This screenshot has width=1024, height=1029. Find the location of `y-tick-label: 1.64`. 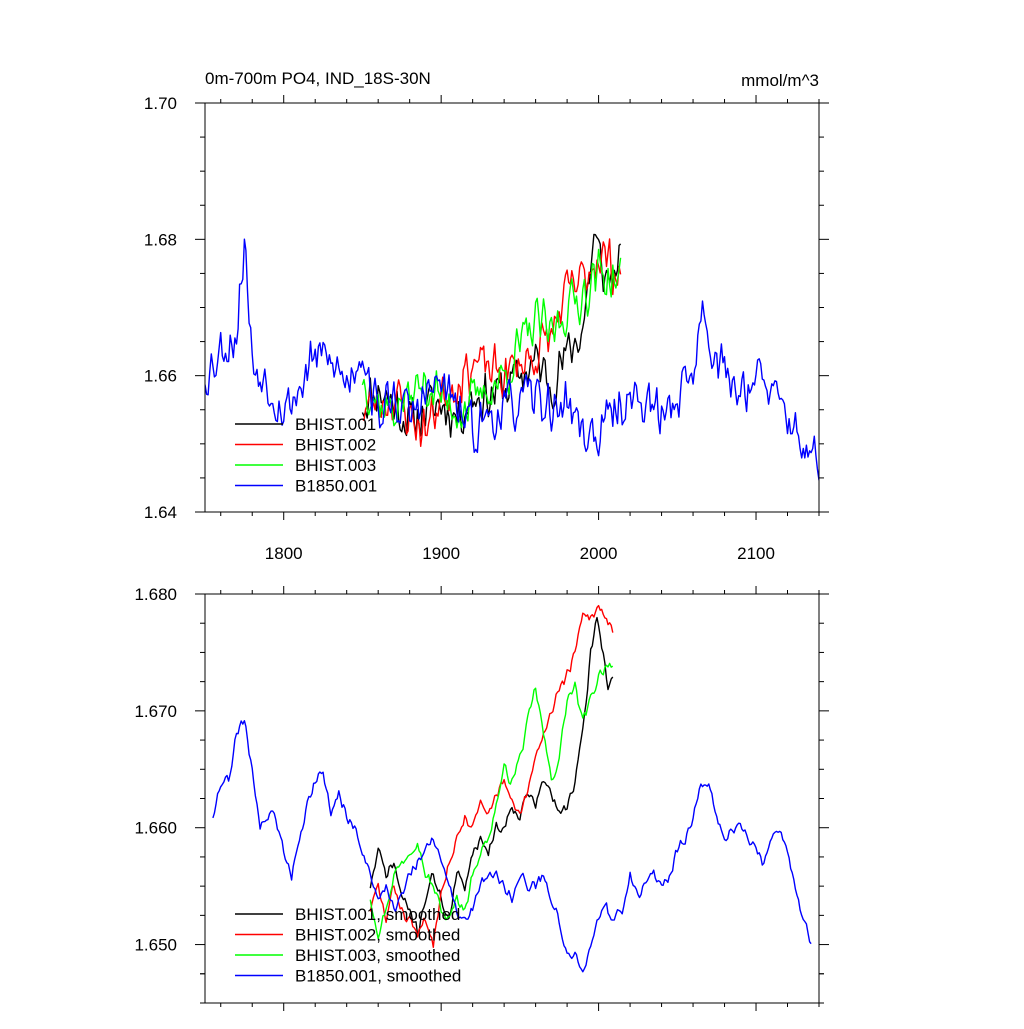

y-tick-label: 1.64 is located at coordinates (160, 512).